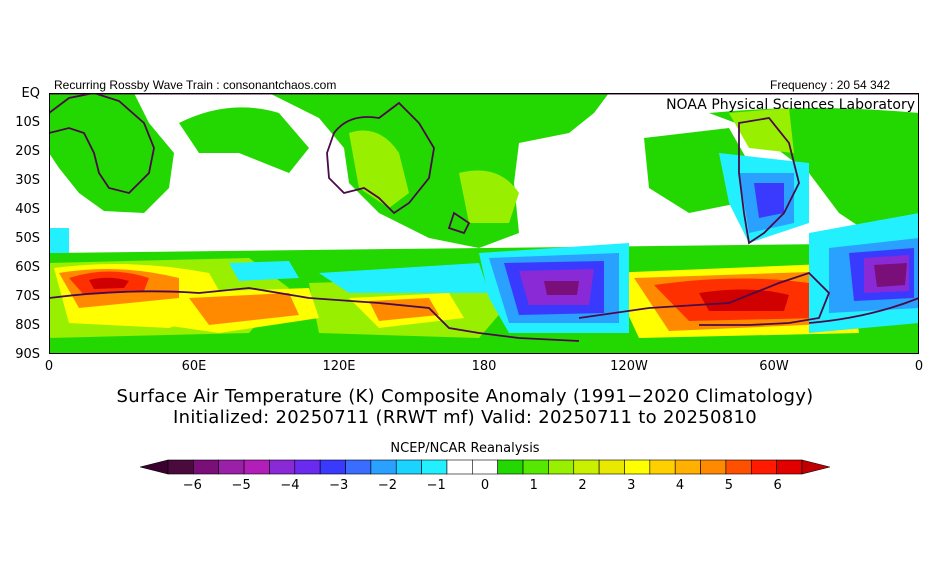 This screenshot has height=580, width=930. Describe the element at coordinates (728, 485) in the screenshot. I see `colorbar-tick-label: 5` at that location.